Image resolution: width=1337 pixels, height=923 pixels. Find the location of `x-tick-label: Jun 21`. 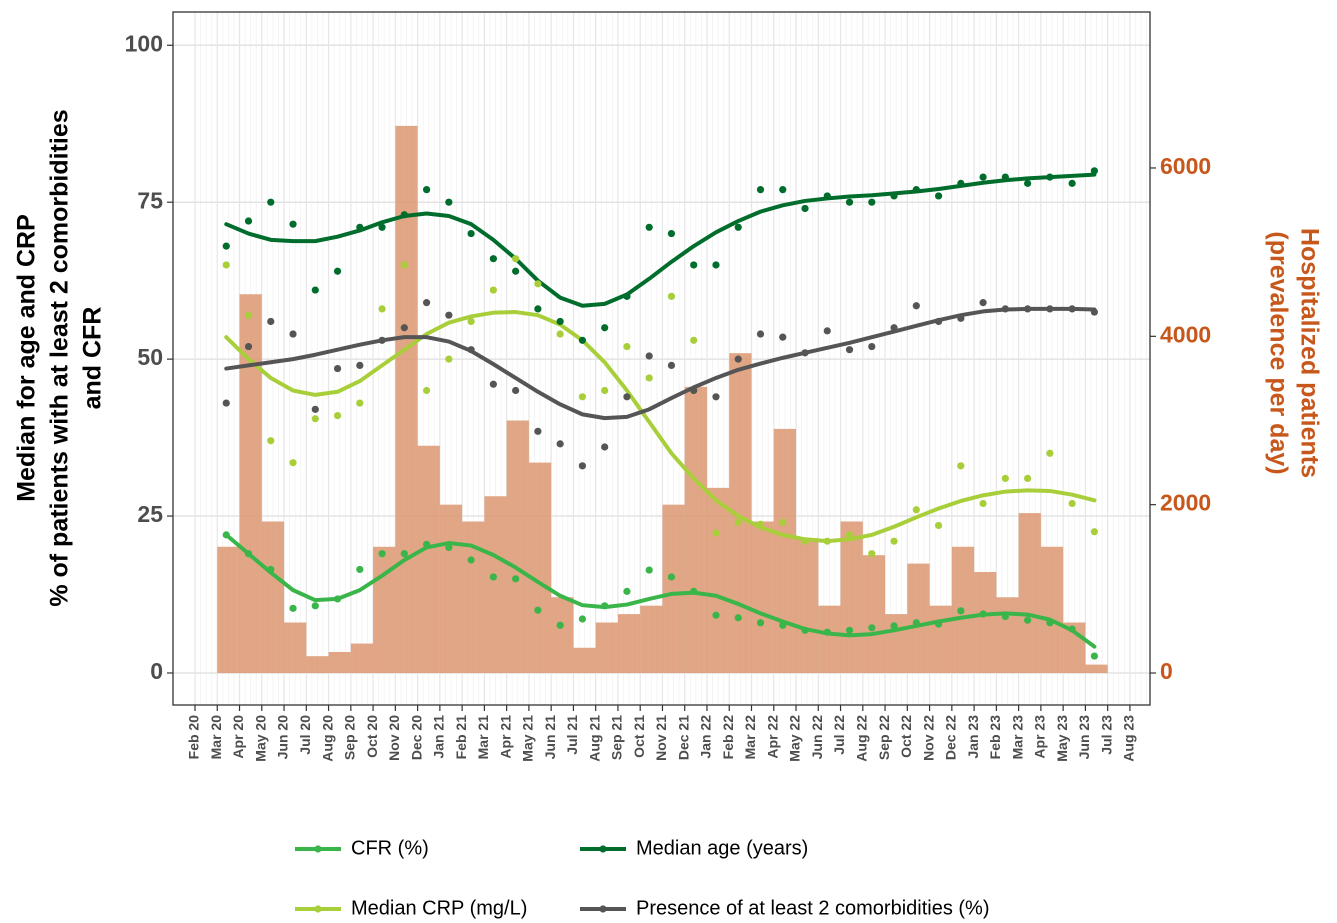

x-tick-label: Jun 21 is located at coordinates (550, 737).